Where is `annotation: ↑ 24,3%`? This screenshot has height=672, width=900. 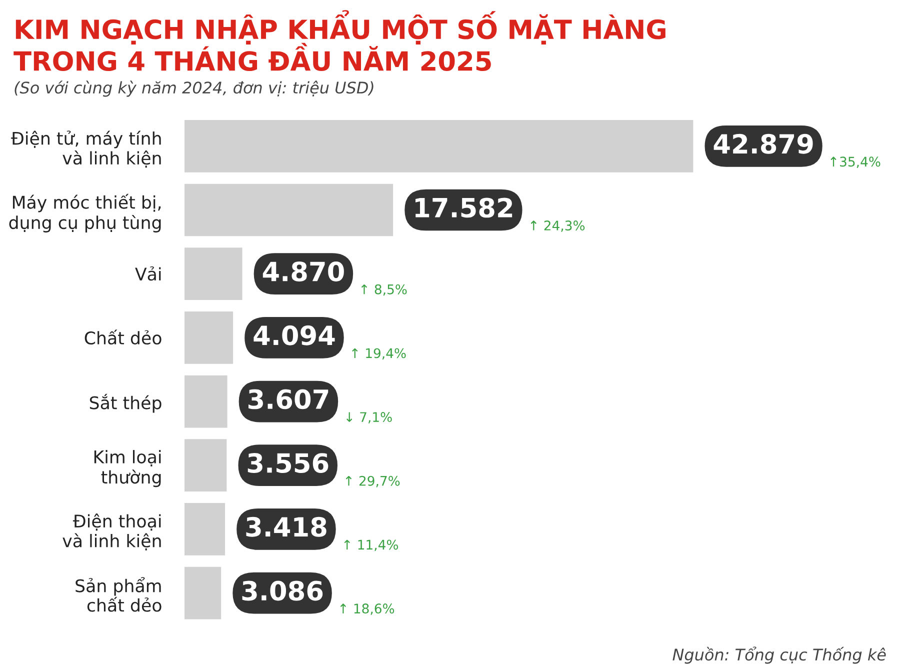 annotation: ↑ 24,3% is located at coordinates (557, 226).